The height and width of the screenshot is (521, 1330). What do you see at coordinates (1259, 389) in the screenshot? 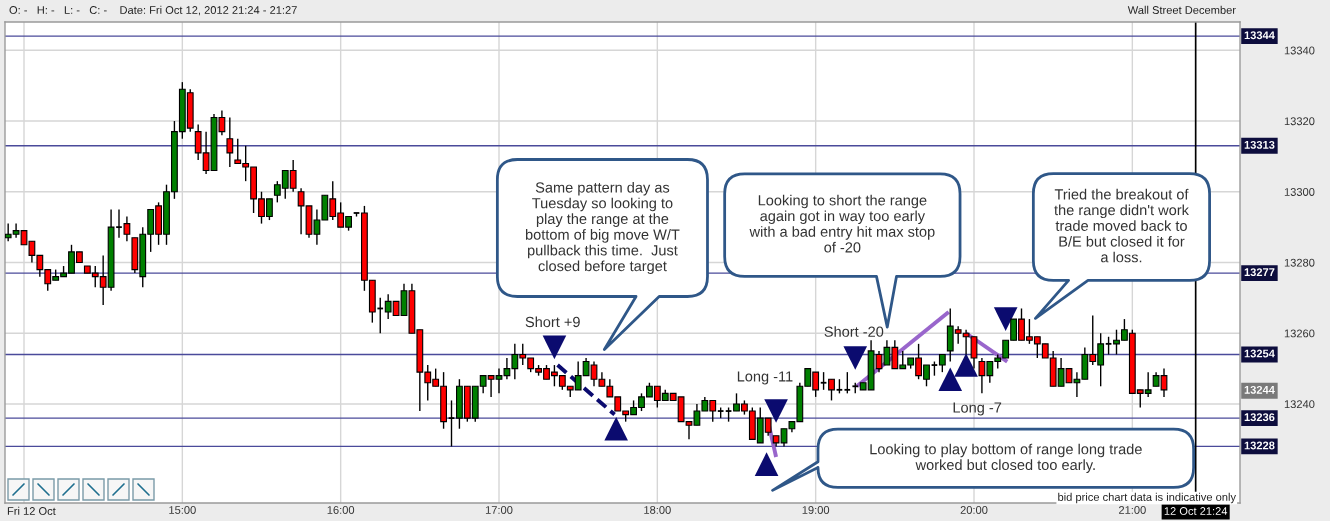
I see `text: 13244` at bounding box center [1259, 389].